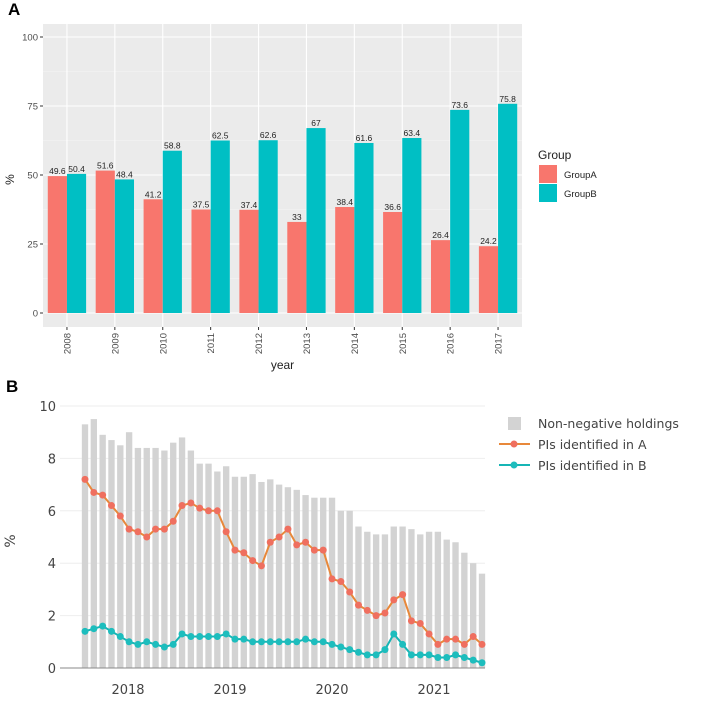  I want to click on x-tick-label: 2021, so click(433, 690).